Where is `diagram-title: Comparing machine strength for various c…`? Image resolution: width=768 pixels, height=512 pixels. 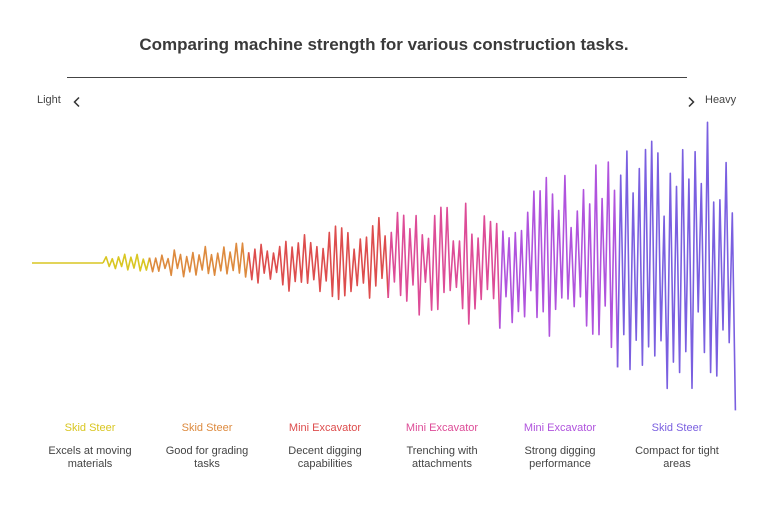
diagram-title: Comparing machine strength for various c… is located at coordinates (384, 44).